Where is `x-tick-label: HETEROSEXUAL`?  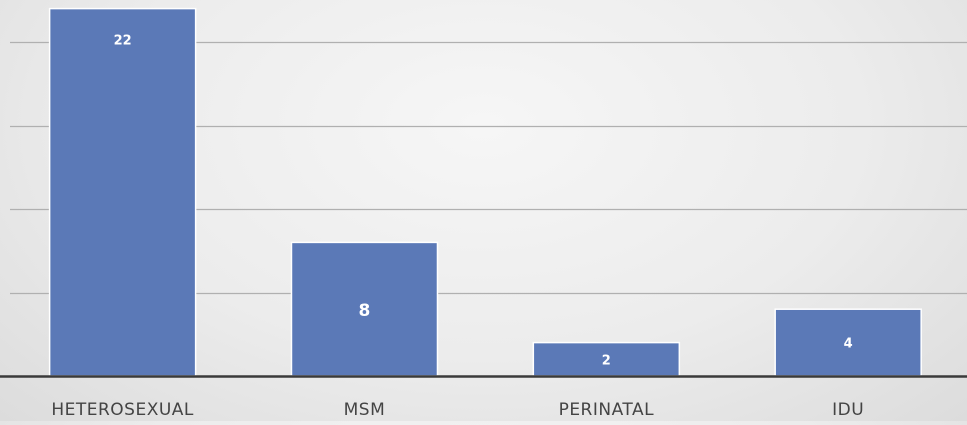 x-tick-label: HETEROSEXUAL is located at coordinates (122, 410).